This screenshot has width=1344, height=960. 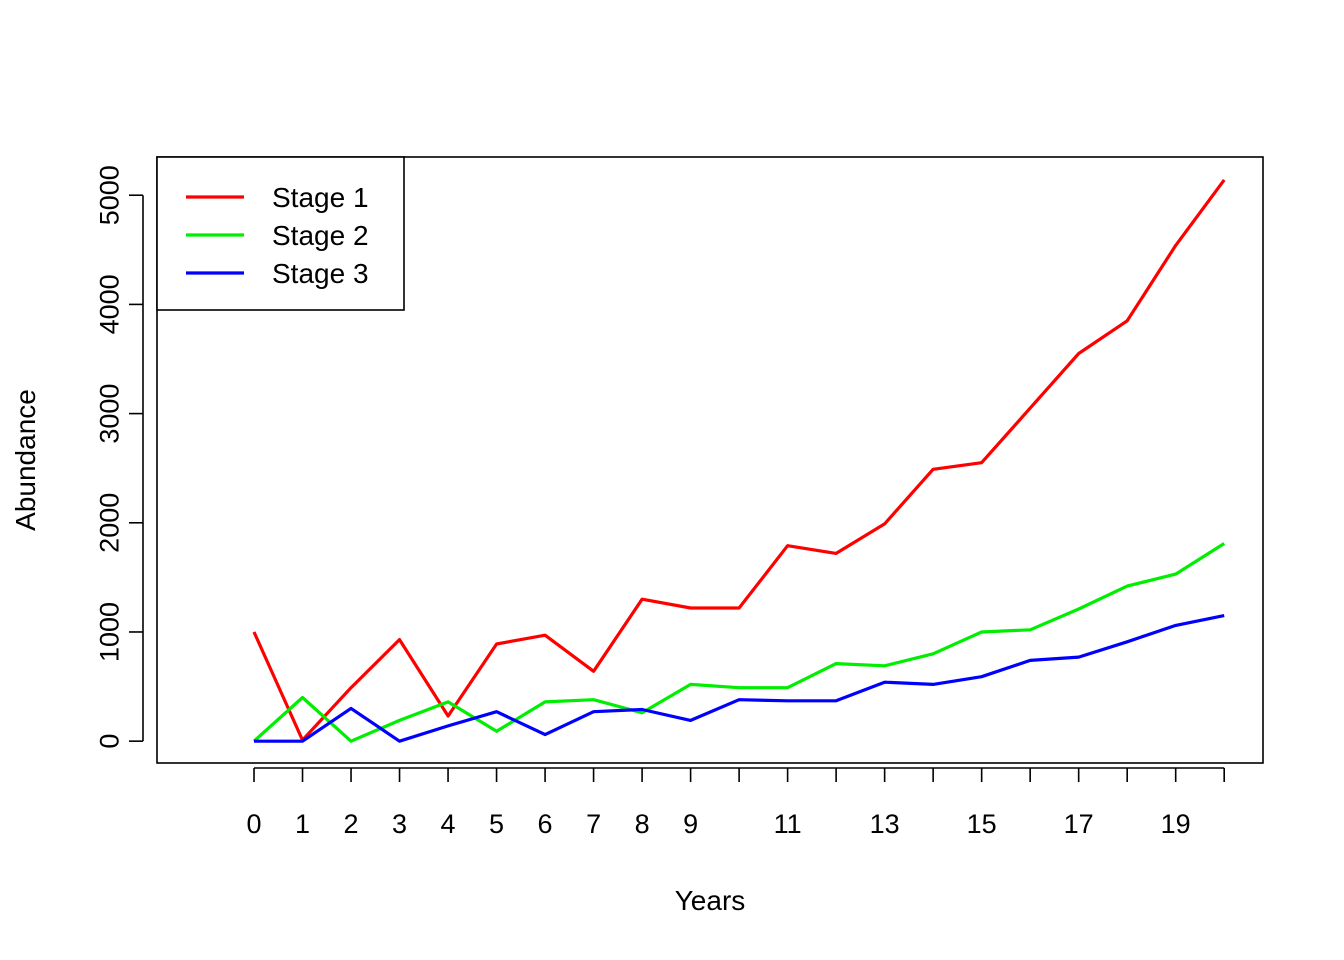 What do you see at coordinates (710, 900) in the screenshot?
I see `x-axis-title: Years` at bounding box center [710, 900].